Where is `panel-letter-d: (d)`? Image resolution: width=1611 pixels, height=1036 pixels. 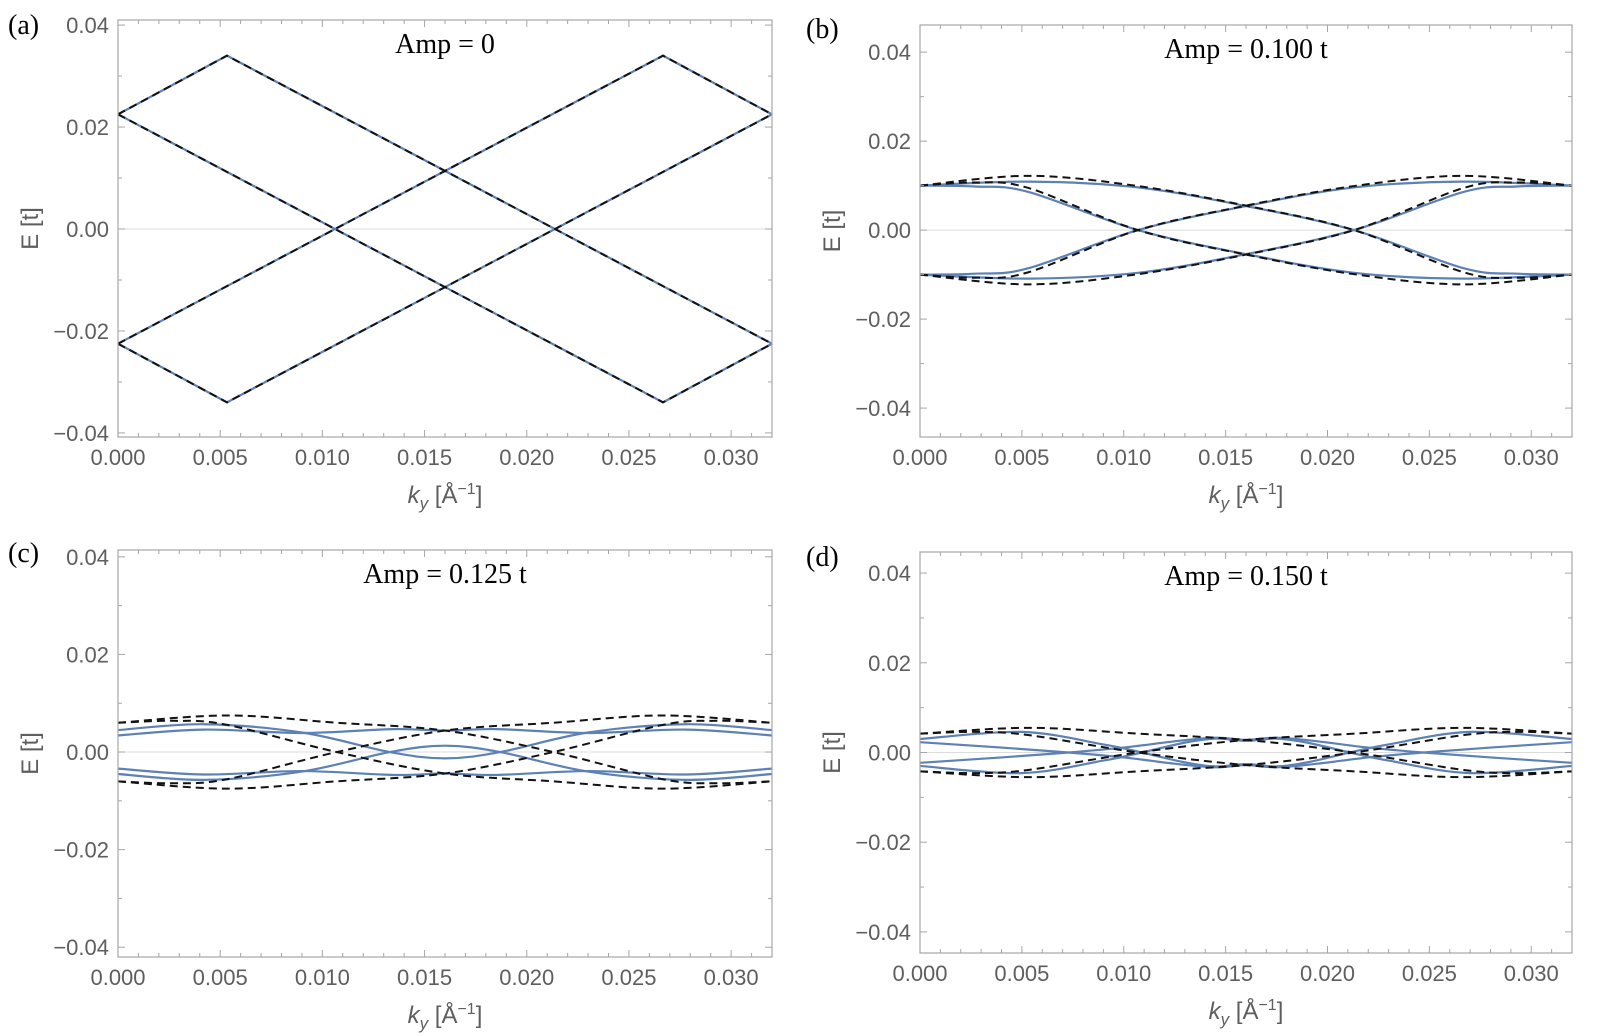 panel-letter-d: (d) is located at coordinates (822, 557).